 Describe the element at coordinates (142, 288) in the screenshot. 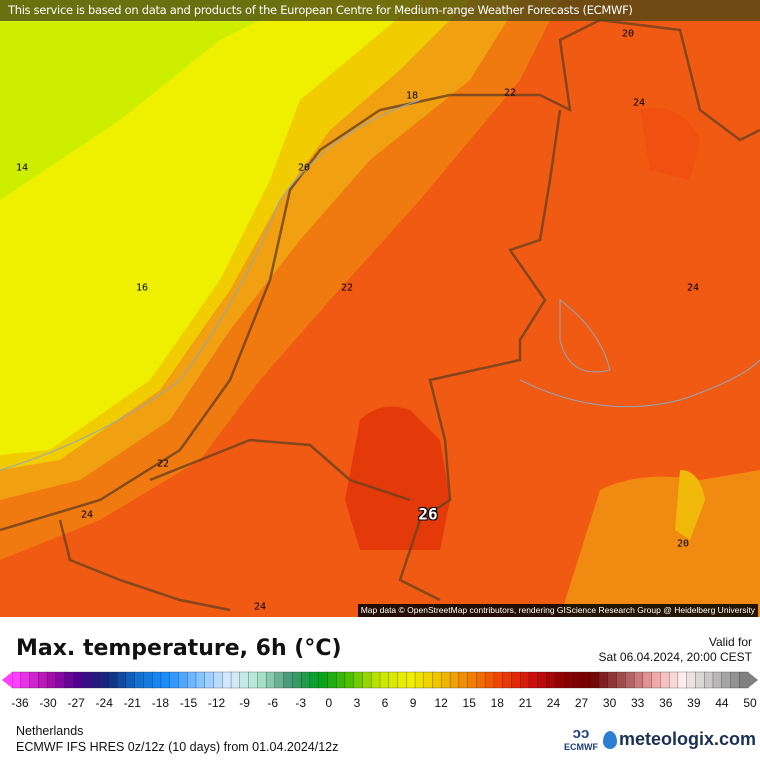

I see `contour-label: 16` at that location.